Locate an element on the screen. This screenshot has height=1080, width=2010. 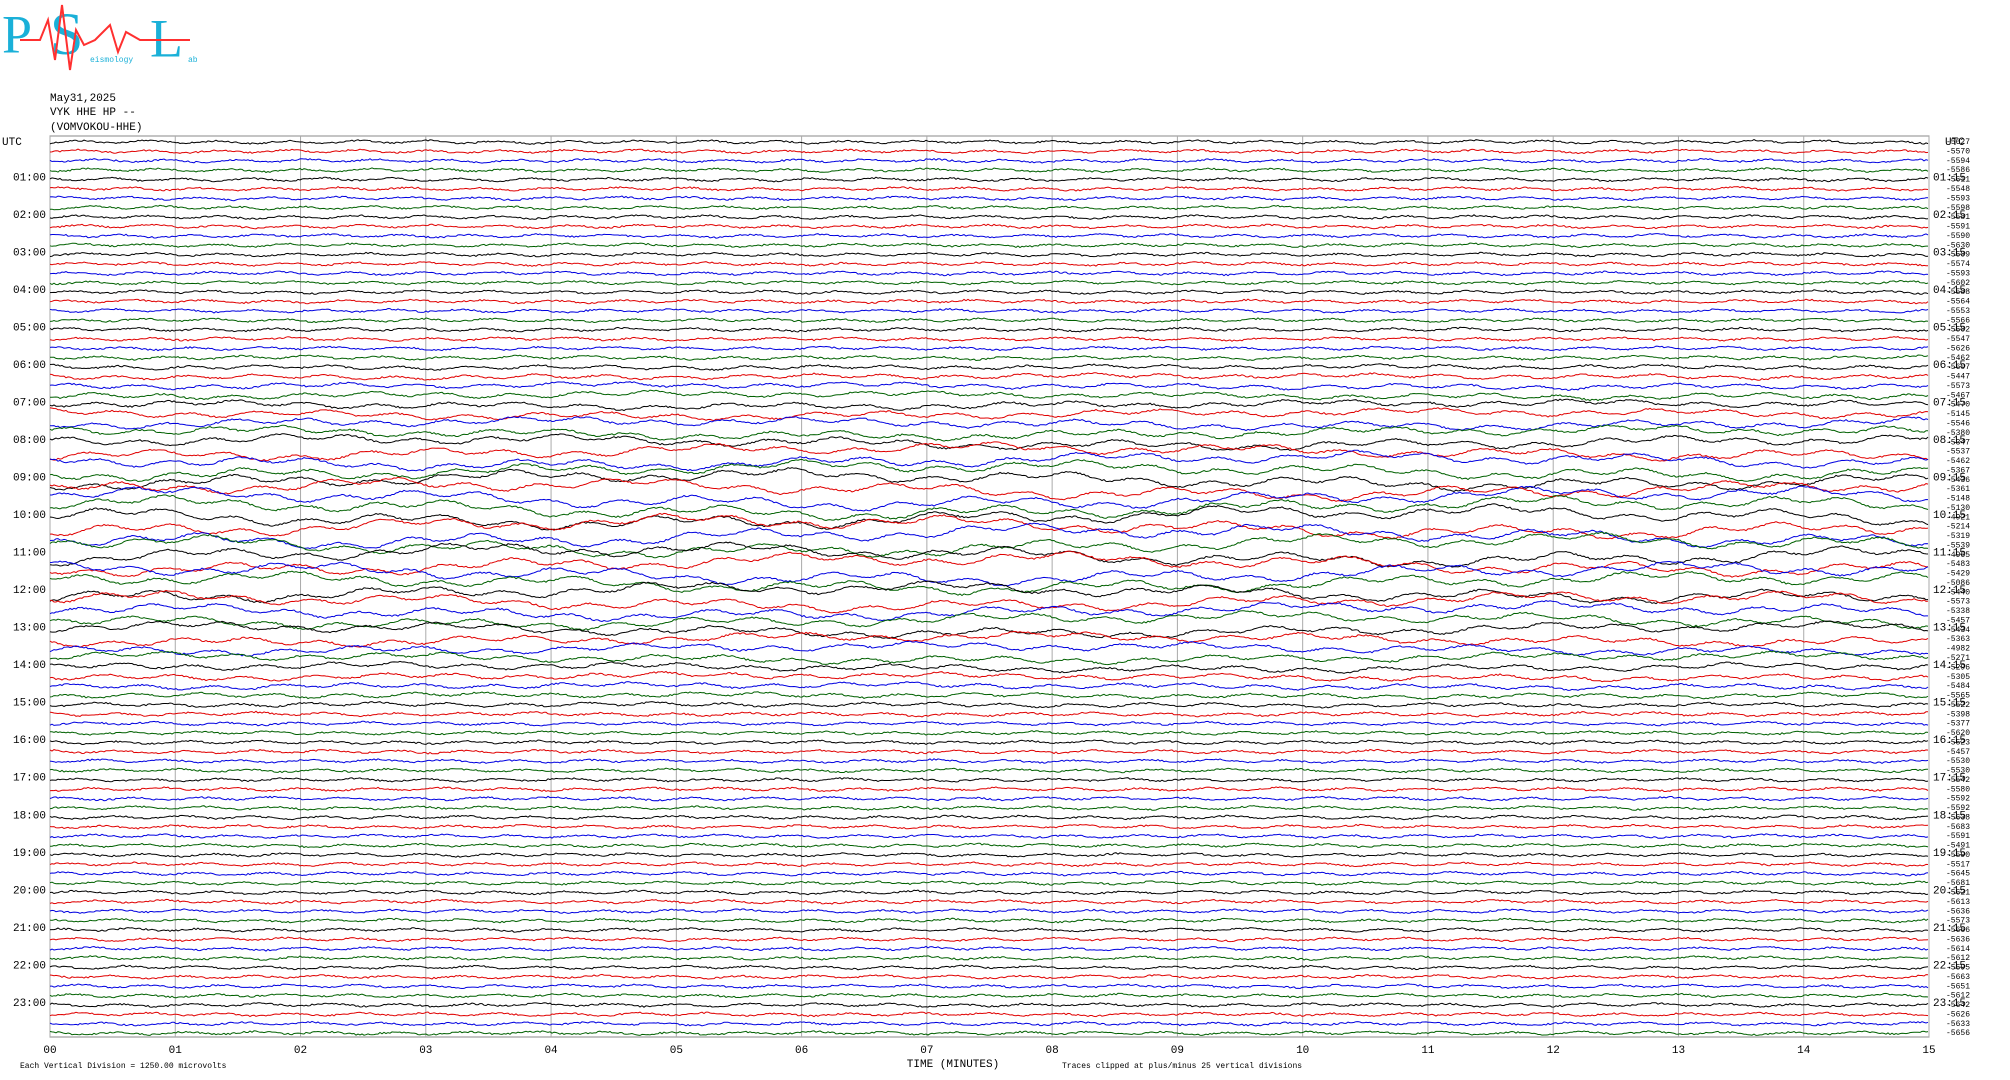
right-time-label: 21:15 is located at coordinates (1949, 929).